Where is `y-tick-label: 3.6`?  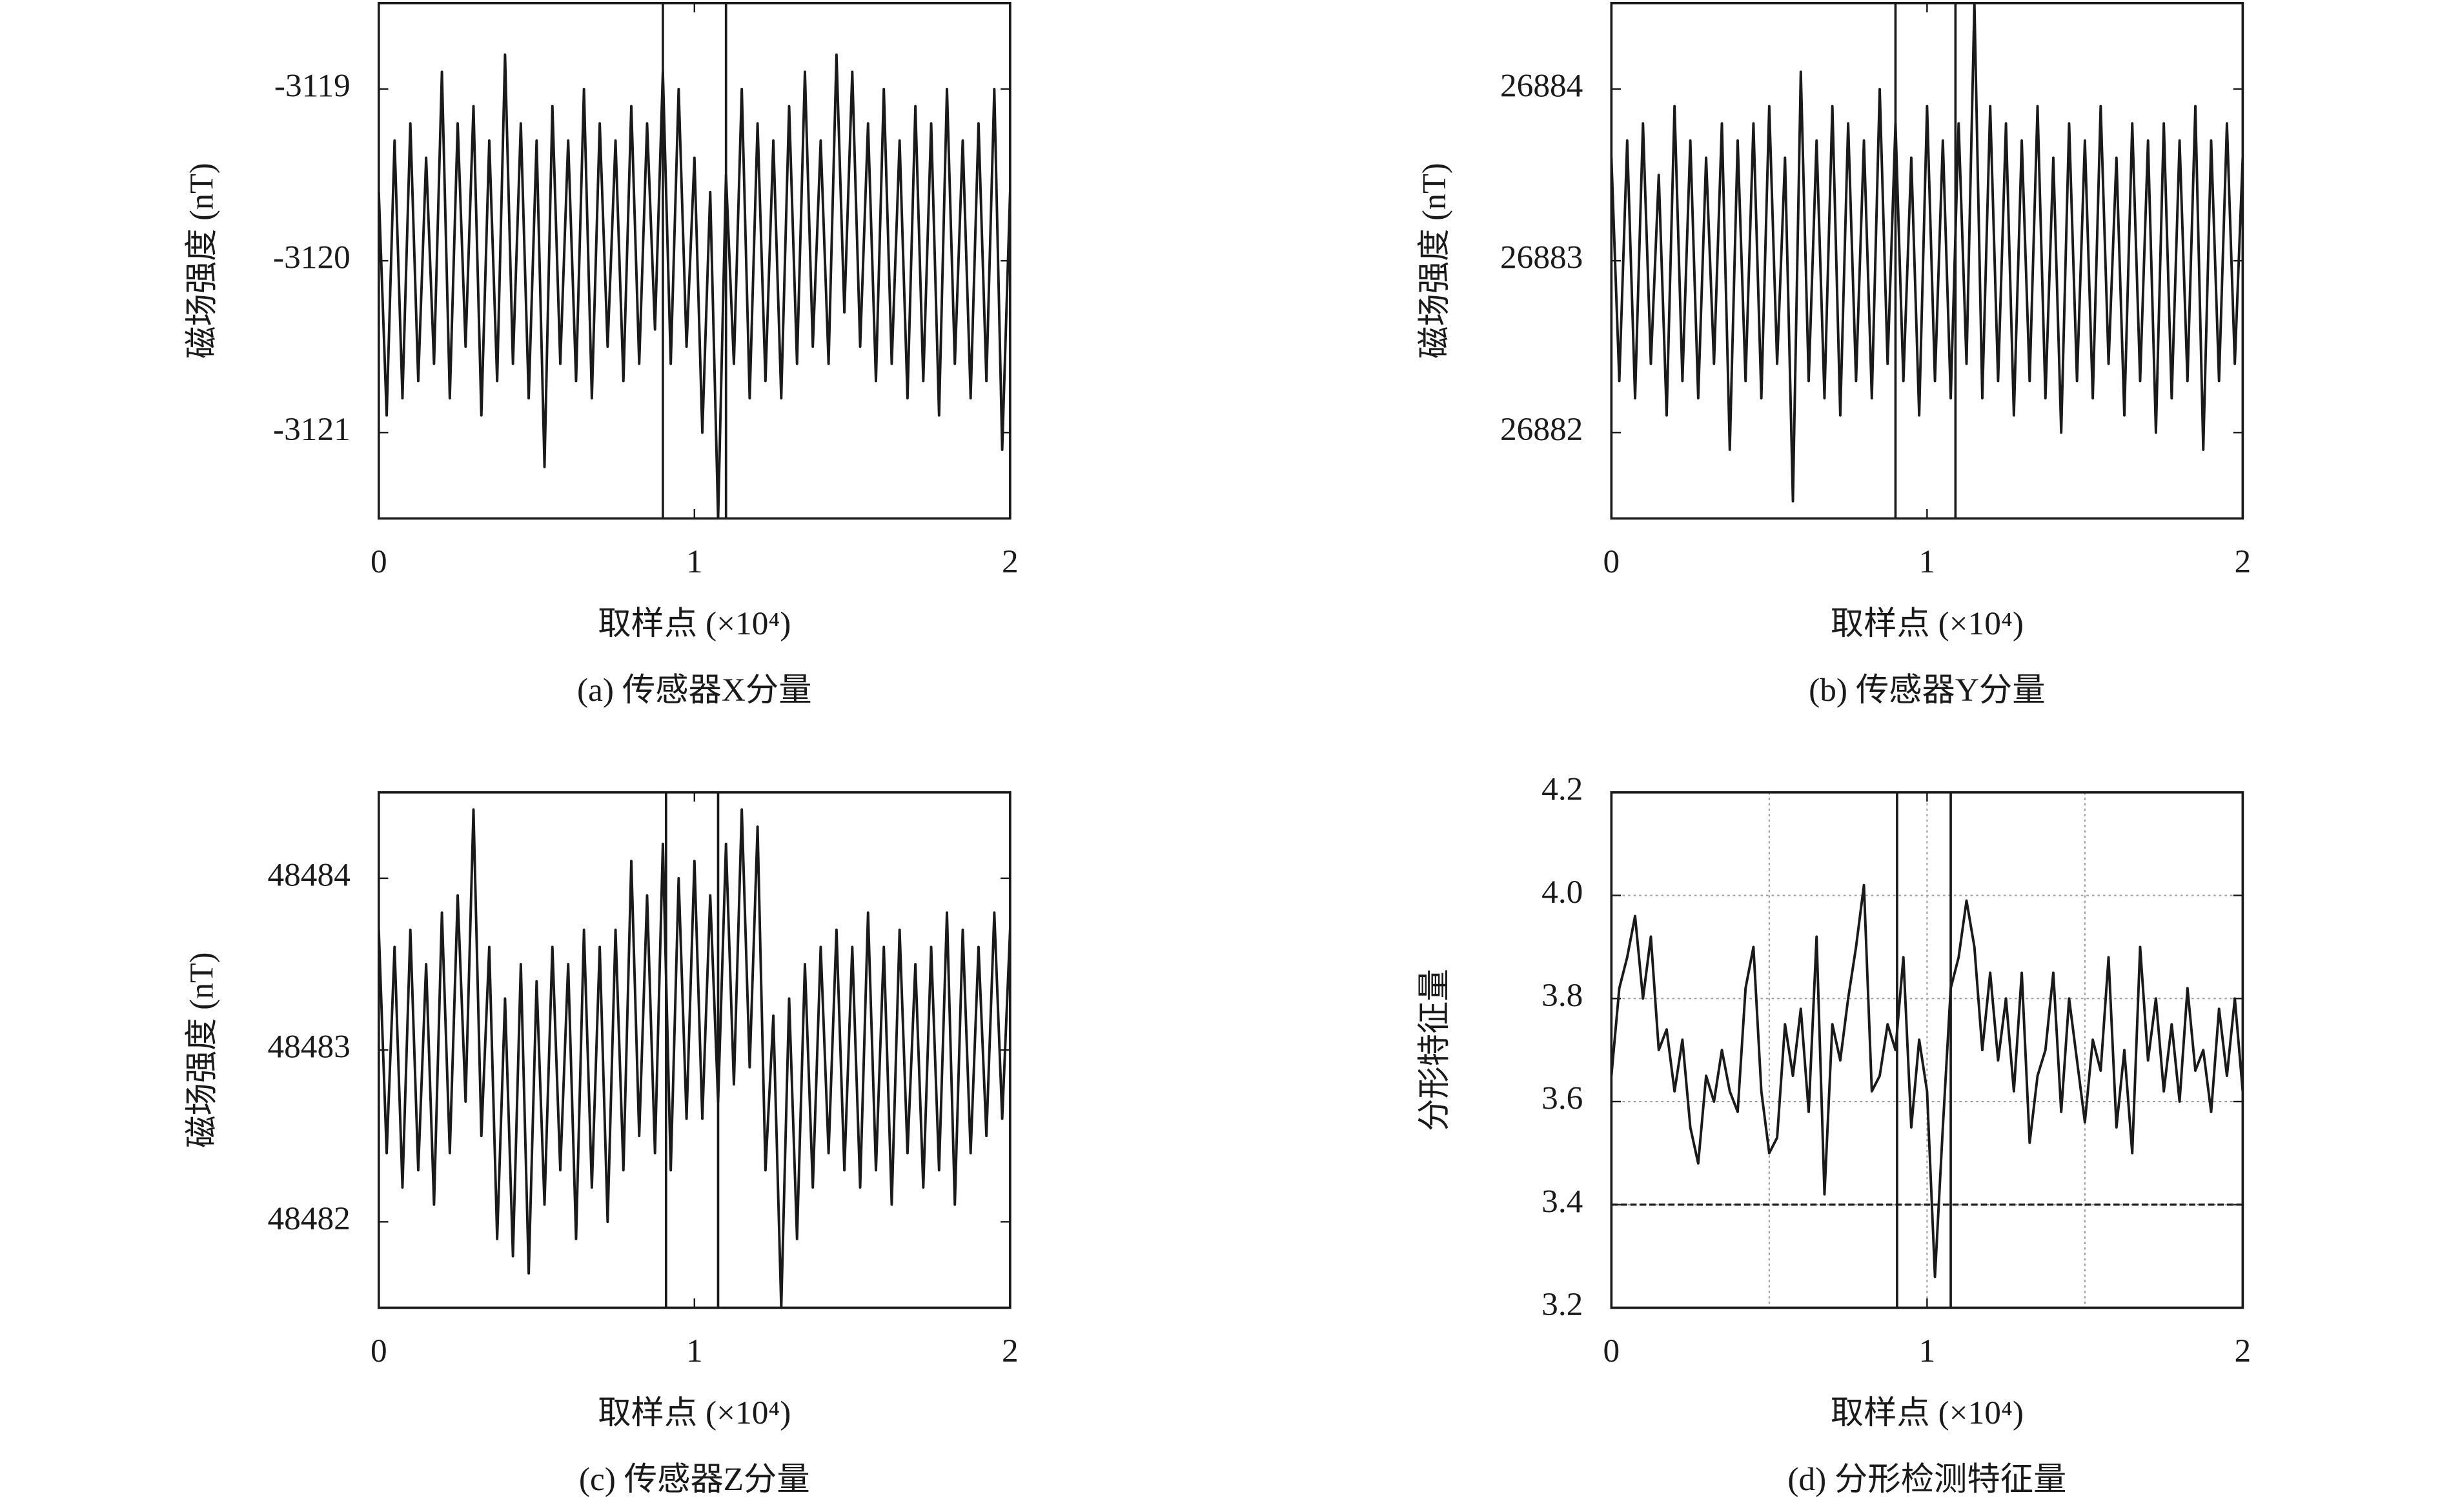
y-tick-label: 3.6 is located at coordinates (1562, 1098).